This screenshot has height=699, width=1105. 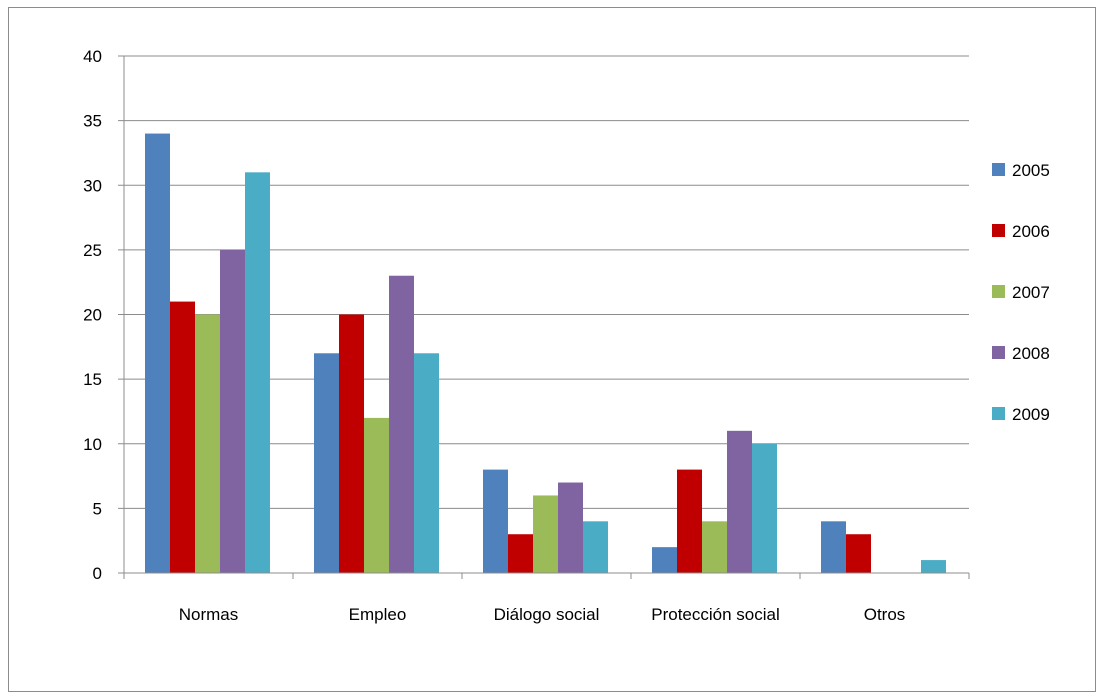 What do you see at coordinates (885, 614) in the screenshot?
I see `x-category-label: Otros` at bounding box center [885, 614].